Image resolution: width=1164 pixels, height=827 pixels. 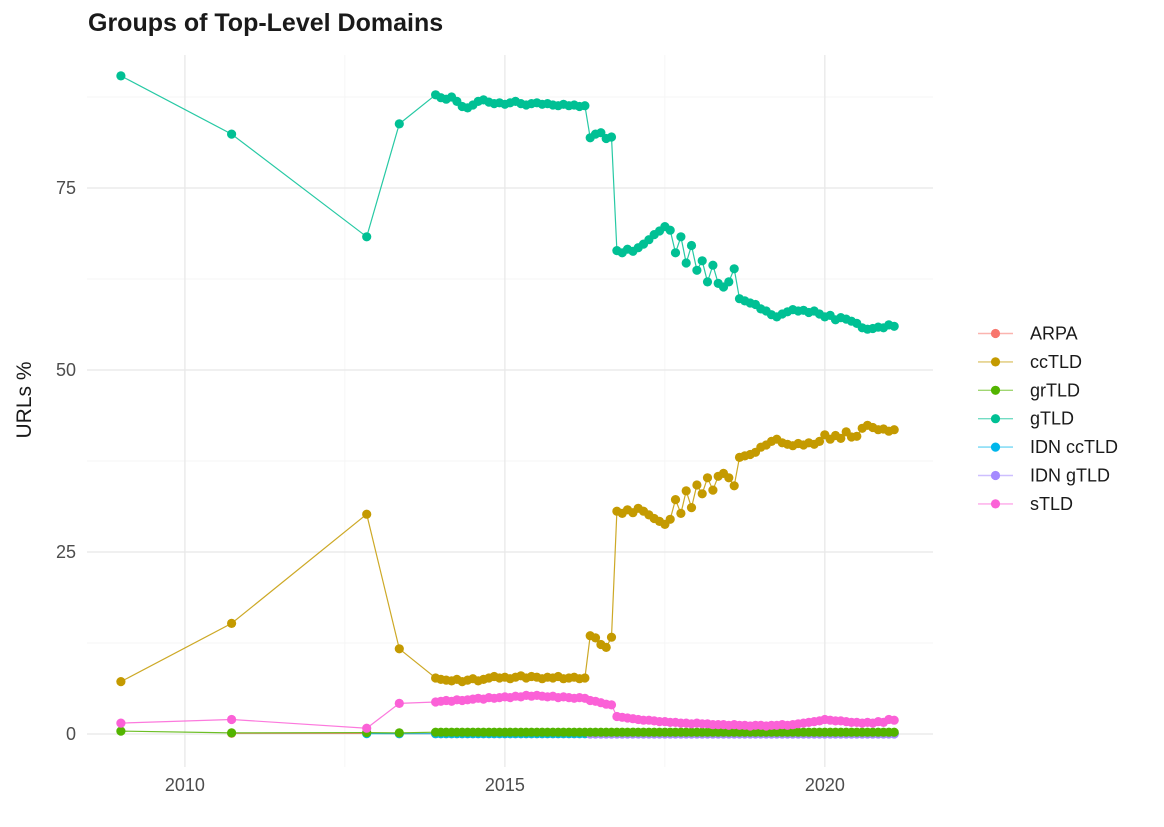 What do you see at coordinates (1029, 390) in the screenshot?
I see `legend-item-grTLD: grTLD` at bounding box center [1029, 390].